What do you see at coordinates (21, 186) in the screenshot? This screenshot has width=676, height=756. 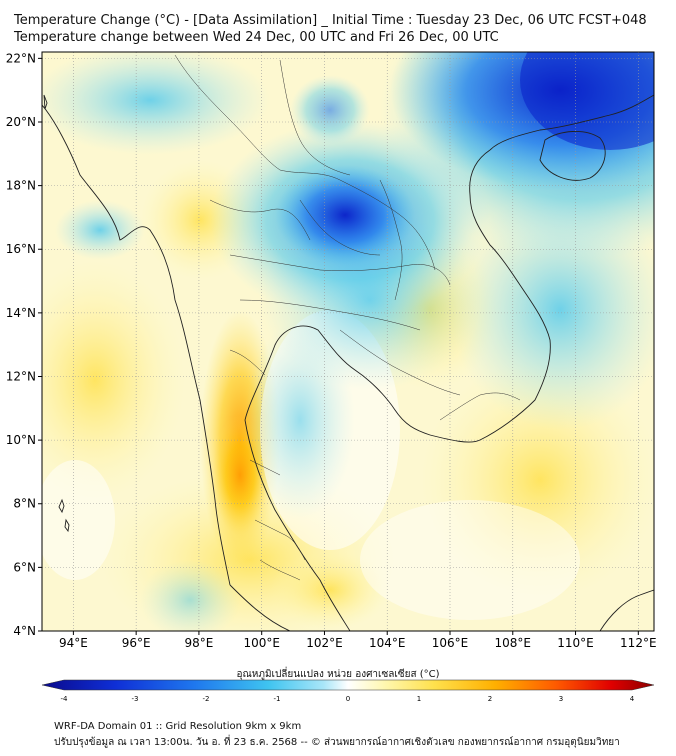 I see `lat-tick-label: 18°N` at bounding box center [21, 186].